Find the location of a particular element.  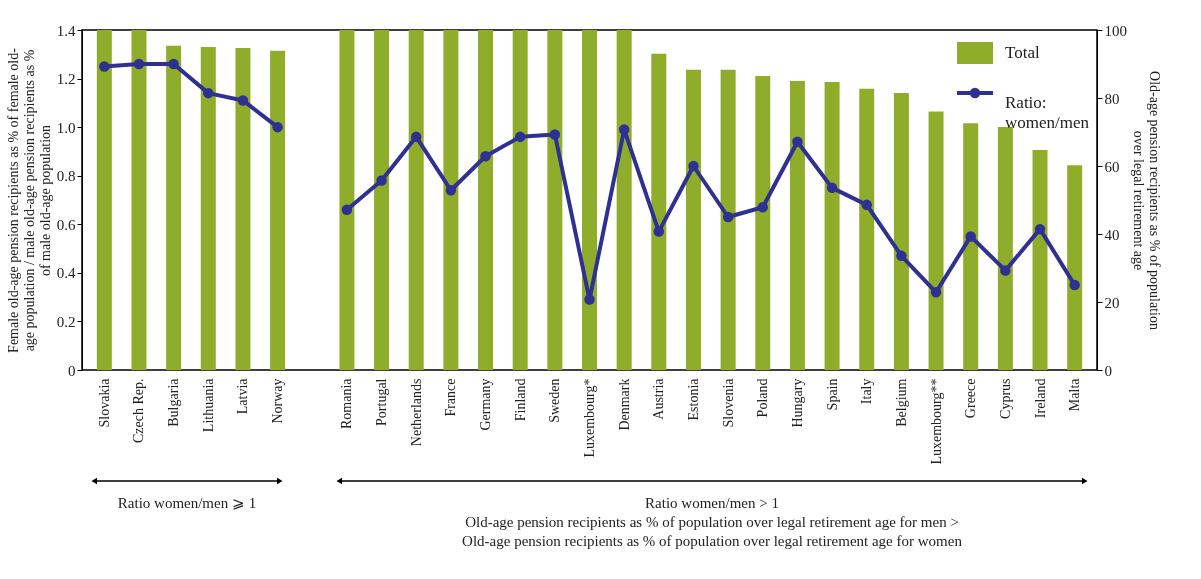

y2-tick-label: 0 is located at coordinates (1108, 370).